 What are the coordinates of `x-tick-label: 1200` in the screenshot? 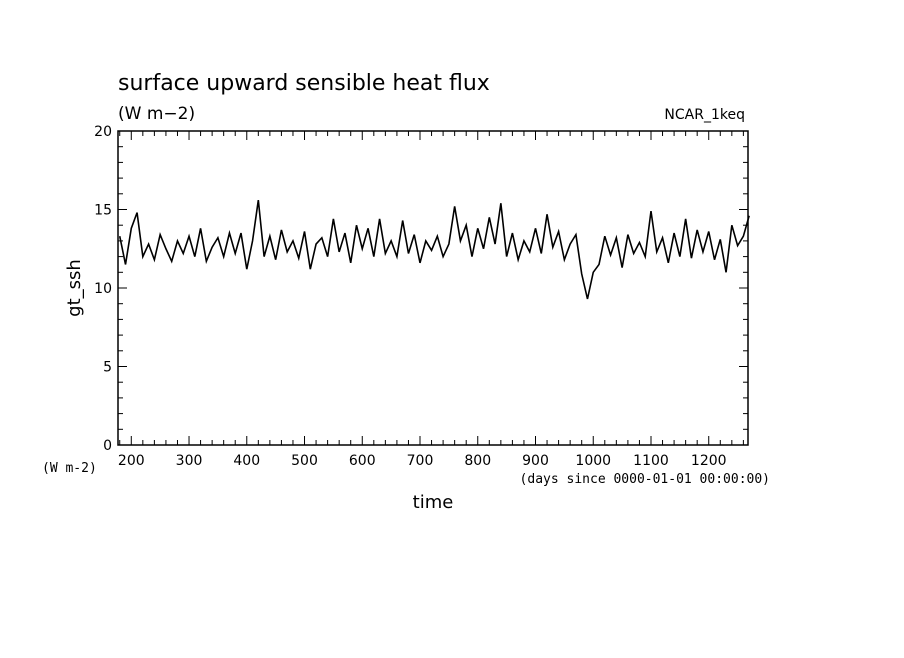 It's located at (709, 461).